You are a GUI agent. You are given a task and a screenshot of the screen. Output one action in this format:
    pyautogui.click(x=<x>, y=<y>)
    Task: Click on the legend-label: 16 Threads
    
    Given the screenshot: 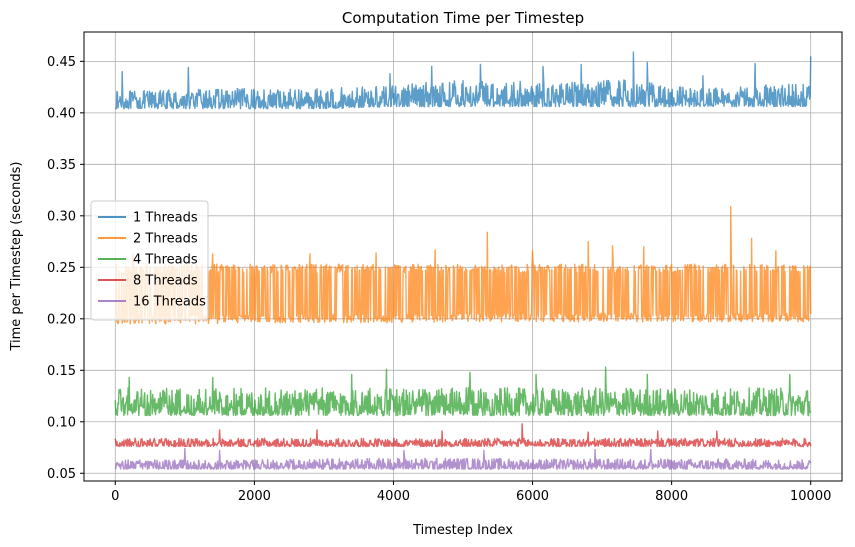 What is the action you would take?
    pyautogui.click(x=169, y=302)
    